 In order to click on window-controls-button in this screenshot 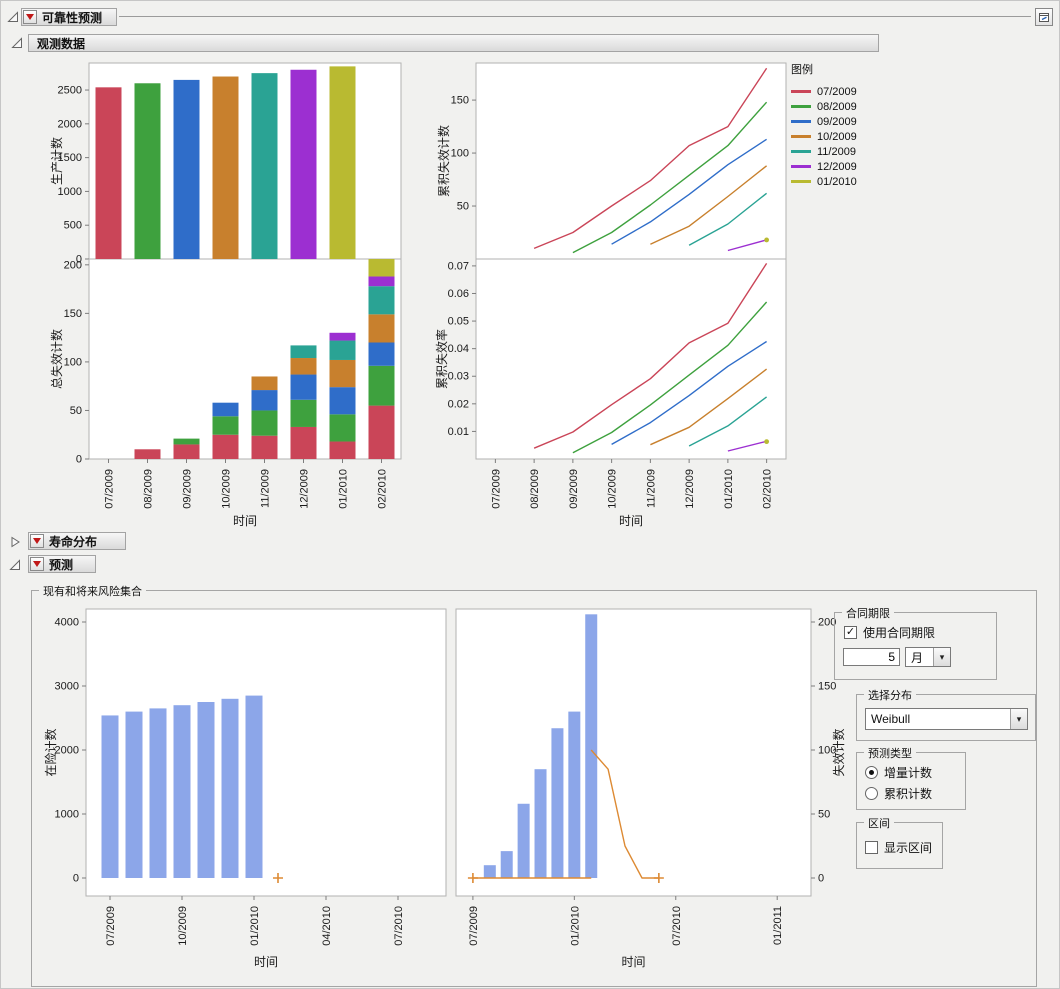, I will do `click(1044, 17)`.